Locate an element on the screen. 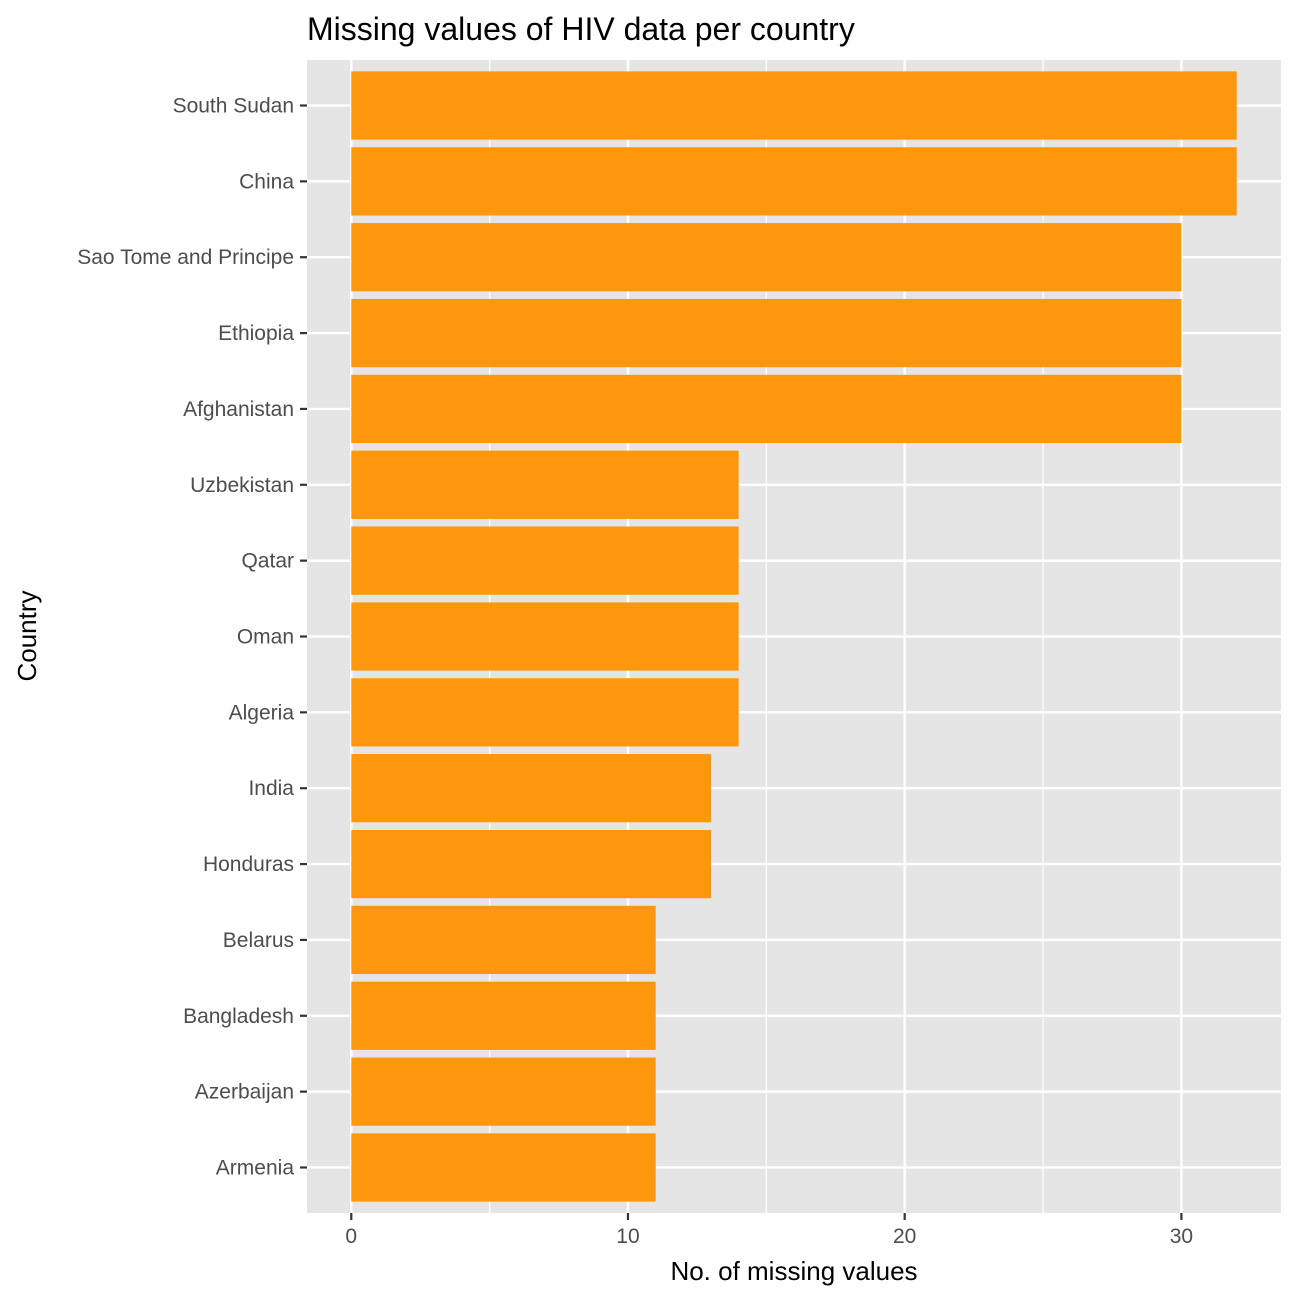 Image resolution: width=1296 pixels, height=1296 pixels. y-axis-title: Country is located at coordinates (27, 635).